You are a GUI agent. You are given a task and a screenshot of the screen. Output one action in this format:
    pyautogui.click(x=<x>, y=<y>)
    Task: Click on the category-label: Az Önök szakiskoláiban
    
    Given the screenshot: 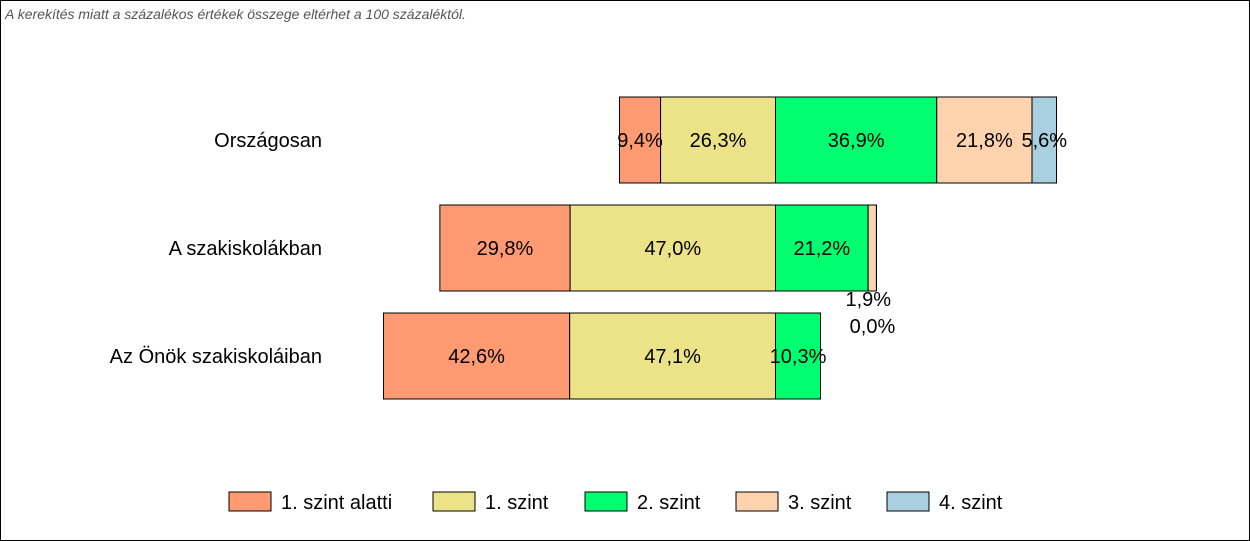 What is the action you would take?
    pyautogui.click(x=216, y=357)
    